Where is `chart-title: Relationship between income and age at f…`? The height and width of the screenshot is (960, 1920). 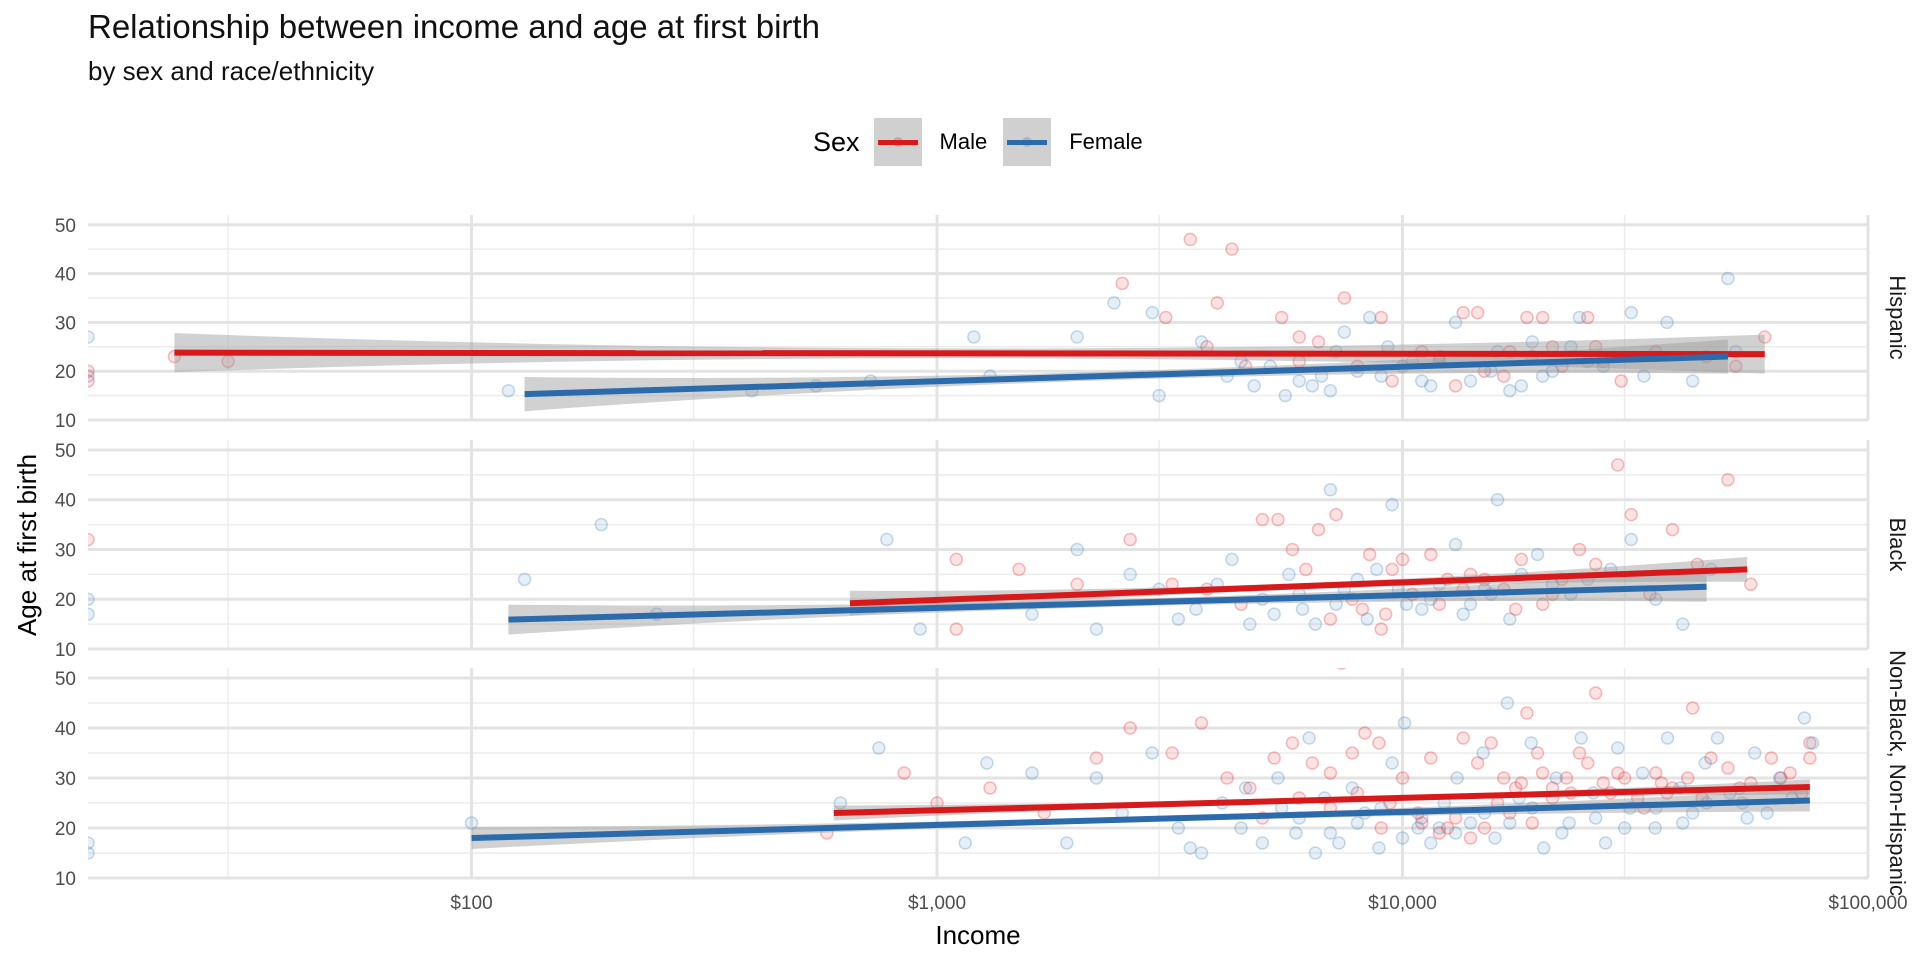
chart-title: Relationship between income and age at f… is located at coordinates (454, 26).